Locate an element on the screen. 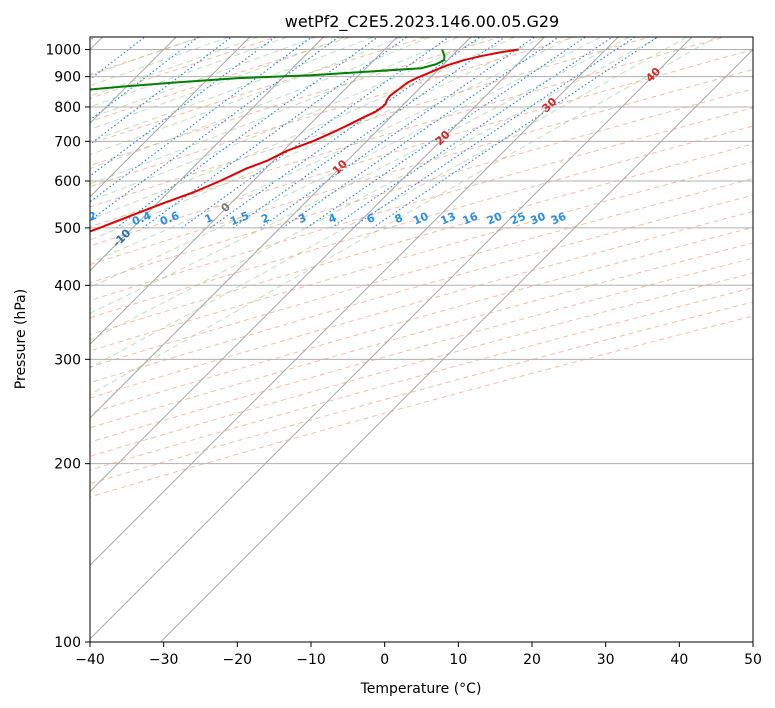  y-tick-label: 400 is located at coordinates (67, 286).